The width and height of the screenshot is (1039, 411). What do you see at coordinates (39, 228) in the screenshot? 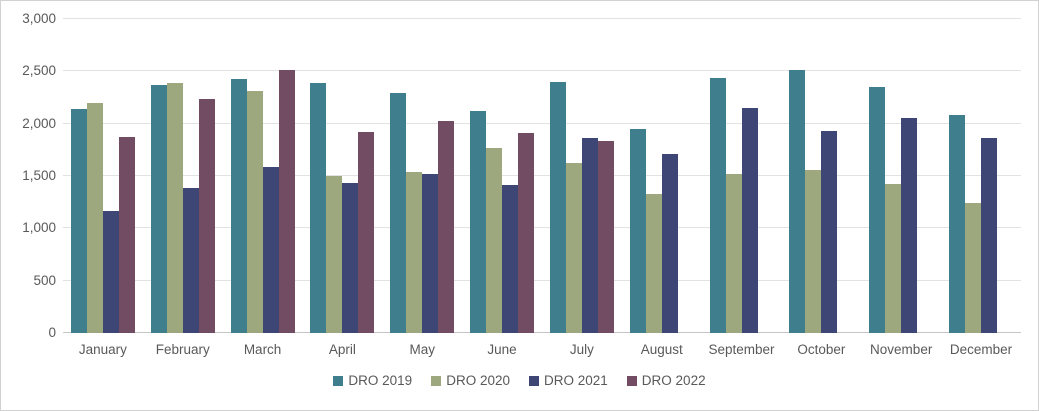
I see `y-tick-label: 1,000` at bounding box center [39, 228].